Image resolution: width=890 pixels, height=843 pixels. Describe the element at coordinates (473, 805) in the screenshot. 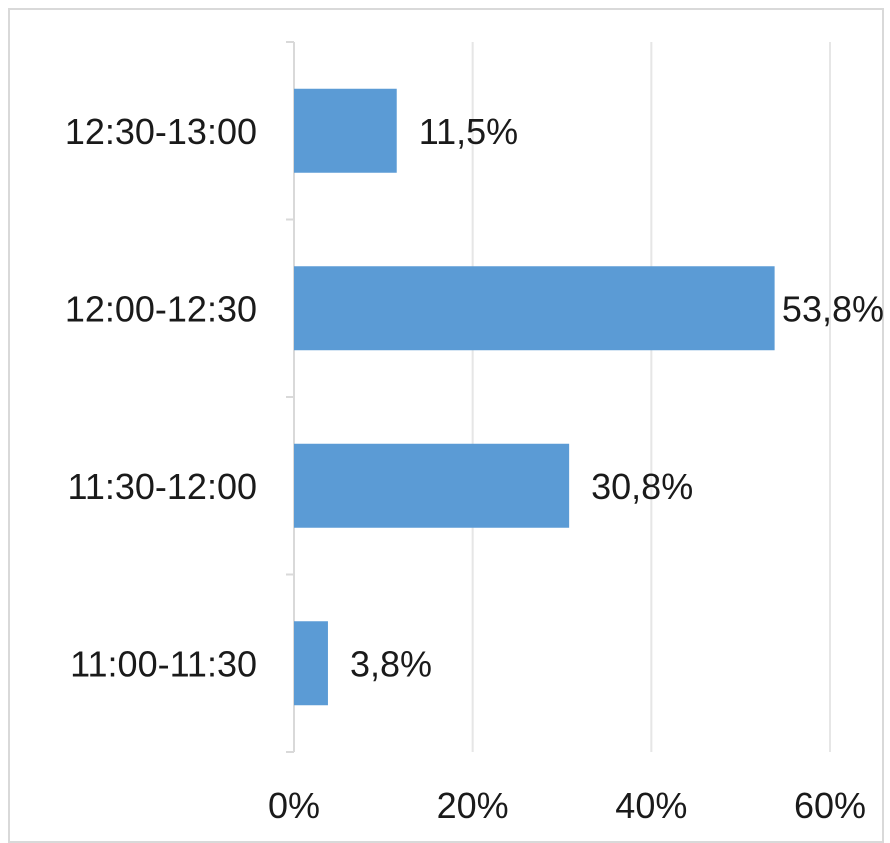

I see `x-tick-label: 20%` at that location.